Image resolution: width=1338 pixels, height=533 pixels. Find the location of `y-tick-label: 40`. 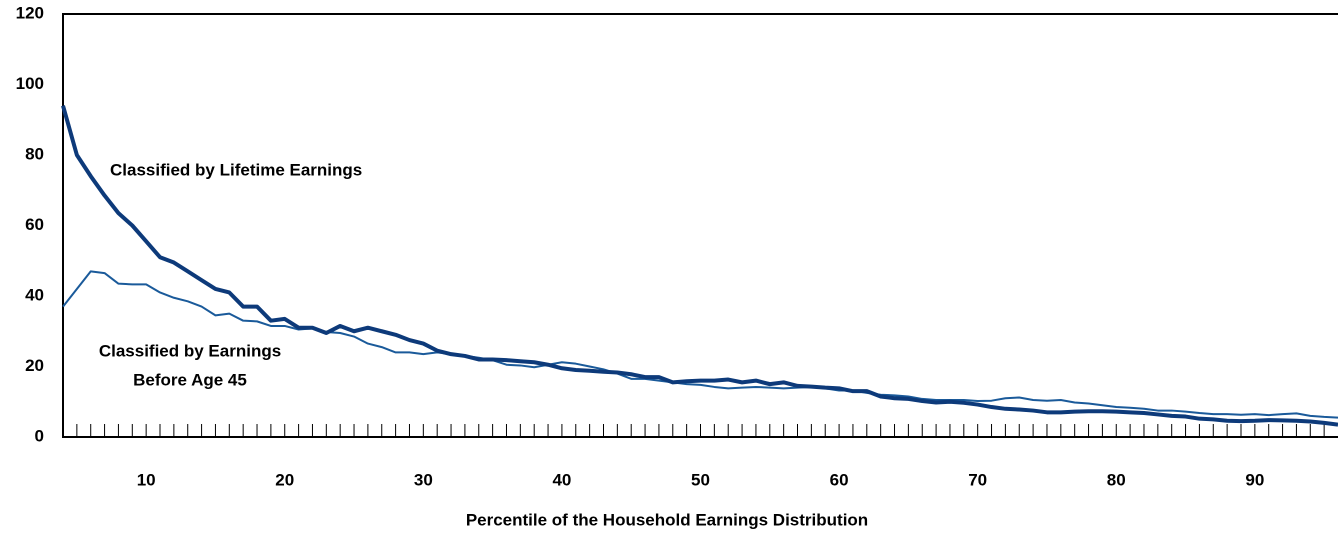

y-tick-label: 40 is located at coordinates (34, 294).